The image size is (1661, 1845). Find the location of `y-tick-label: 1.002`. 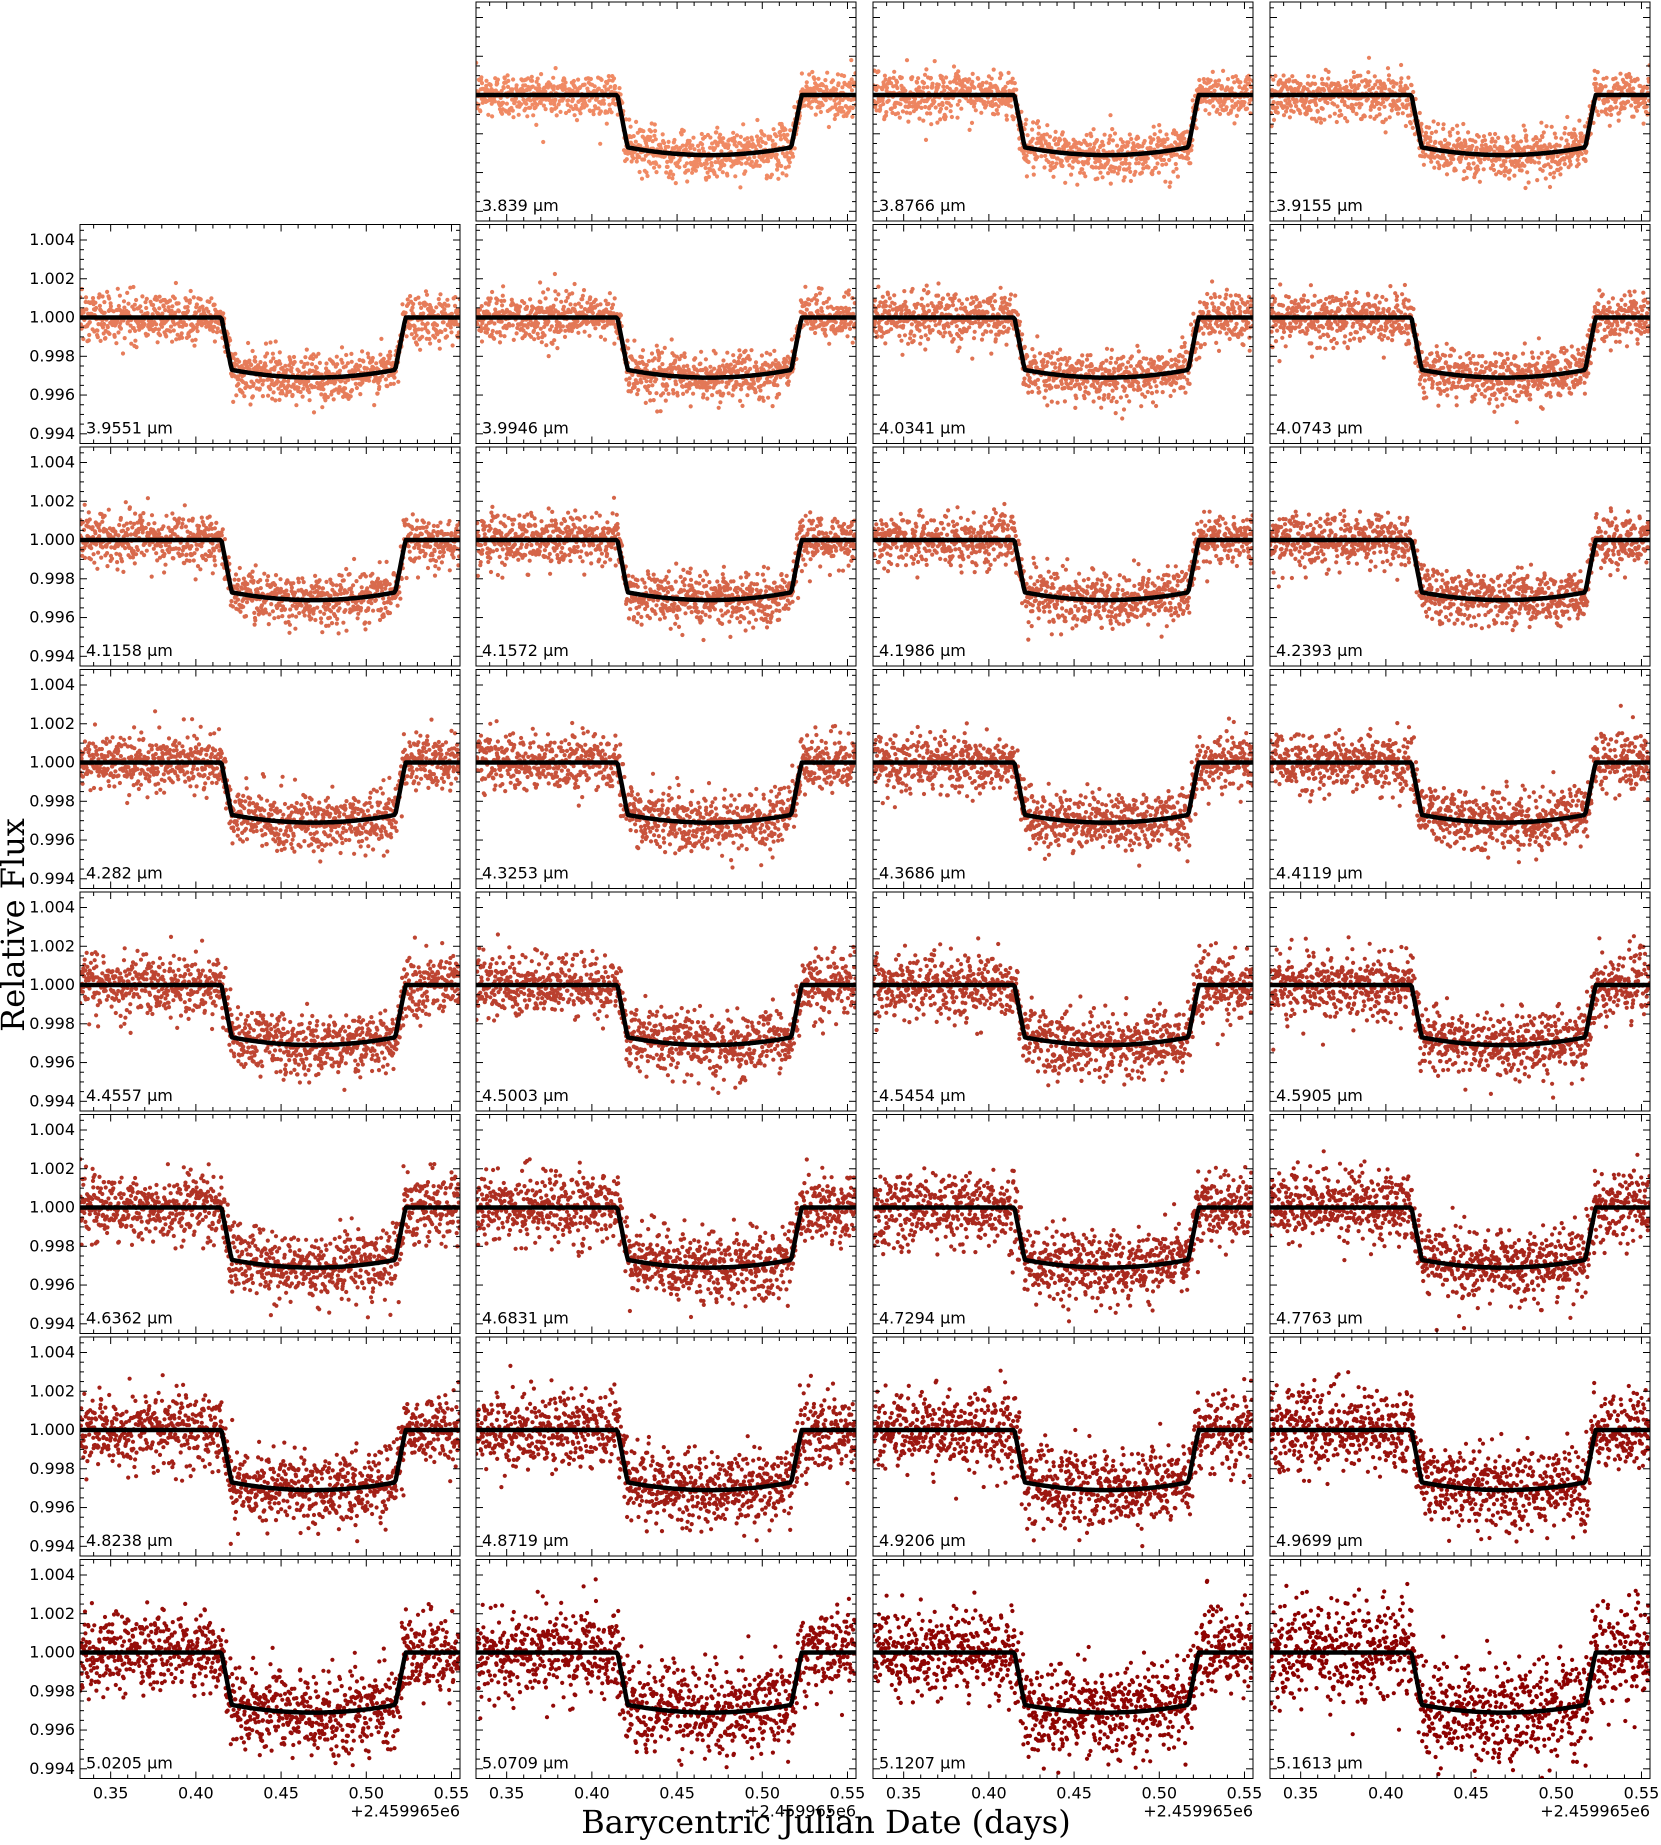

y-tick-label: 1.002 is located at coordinates (52, 278).